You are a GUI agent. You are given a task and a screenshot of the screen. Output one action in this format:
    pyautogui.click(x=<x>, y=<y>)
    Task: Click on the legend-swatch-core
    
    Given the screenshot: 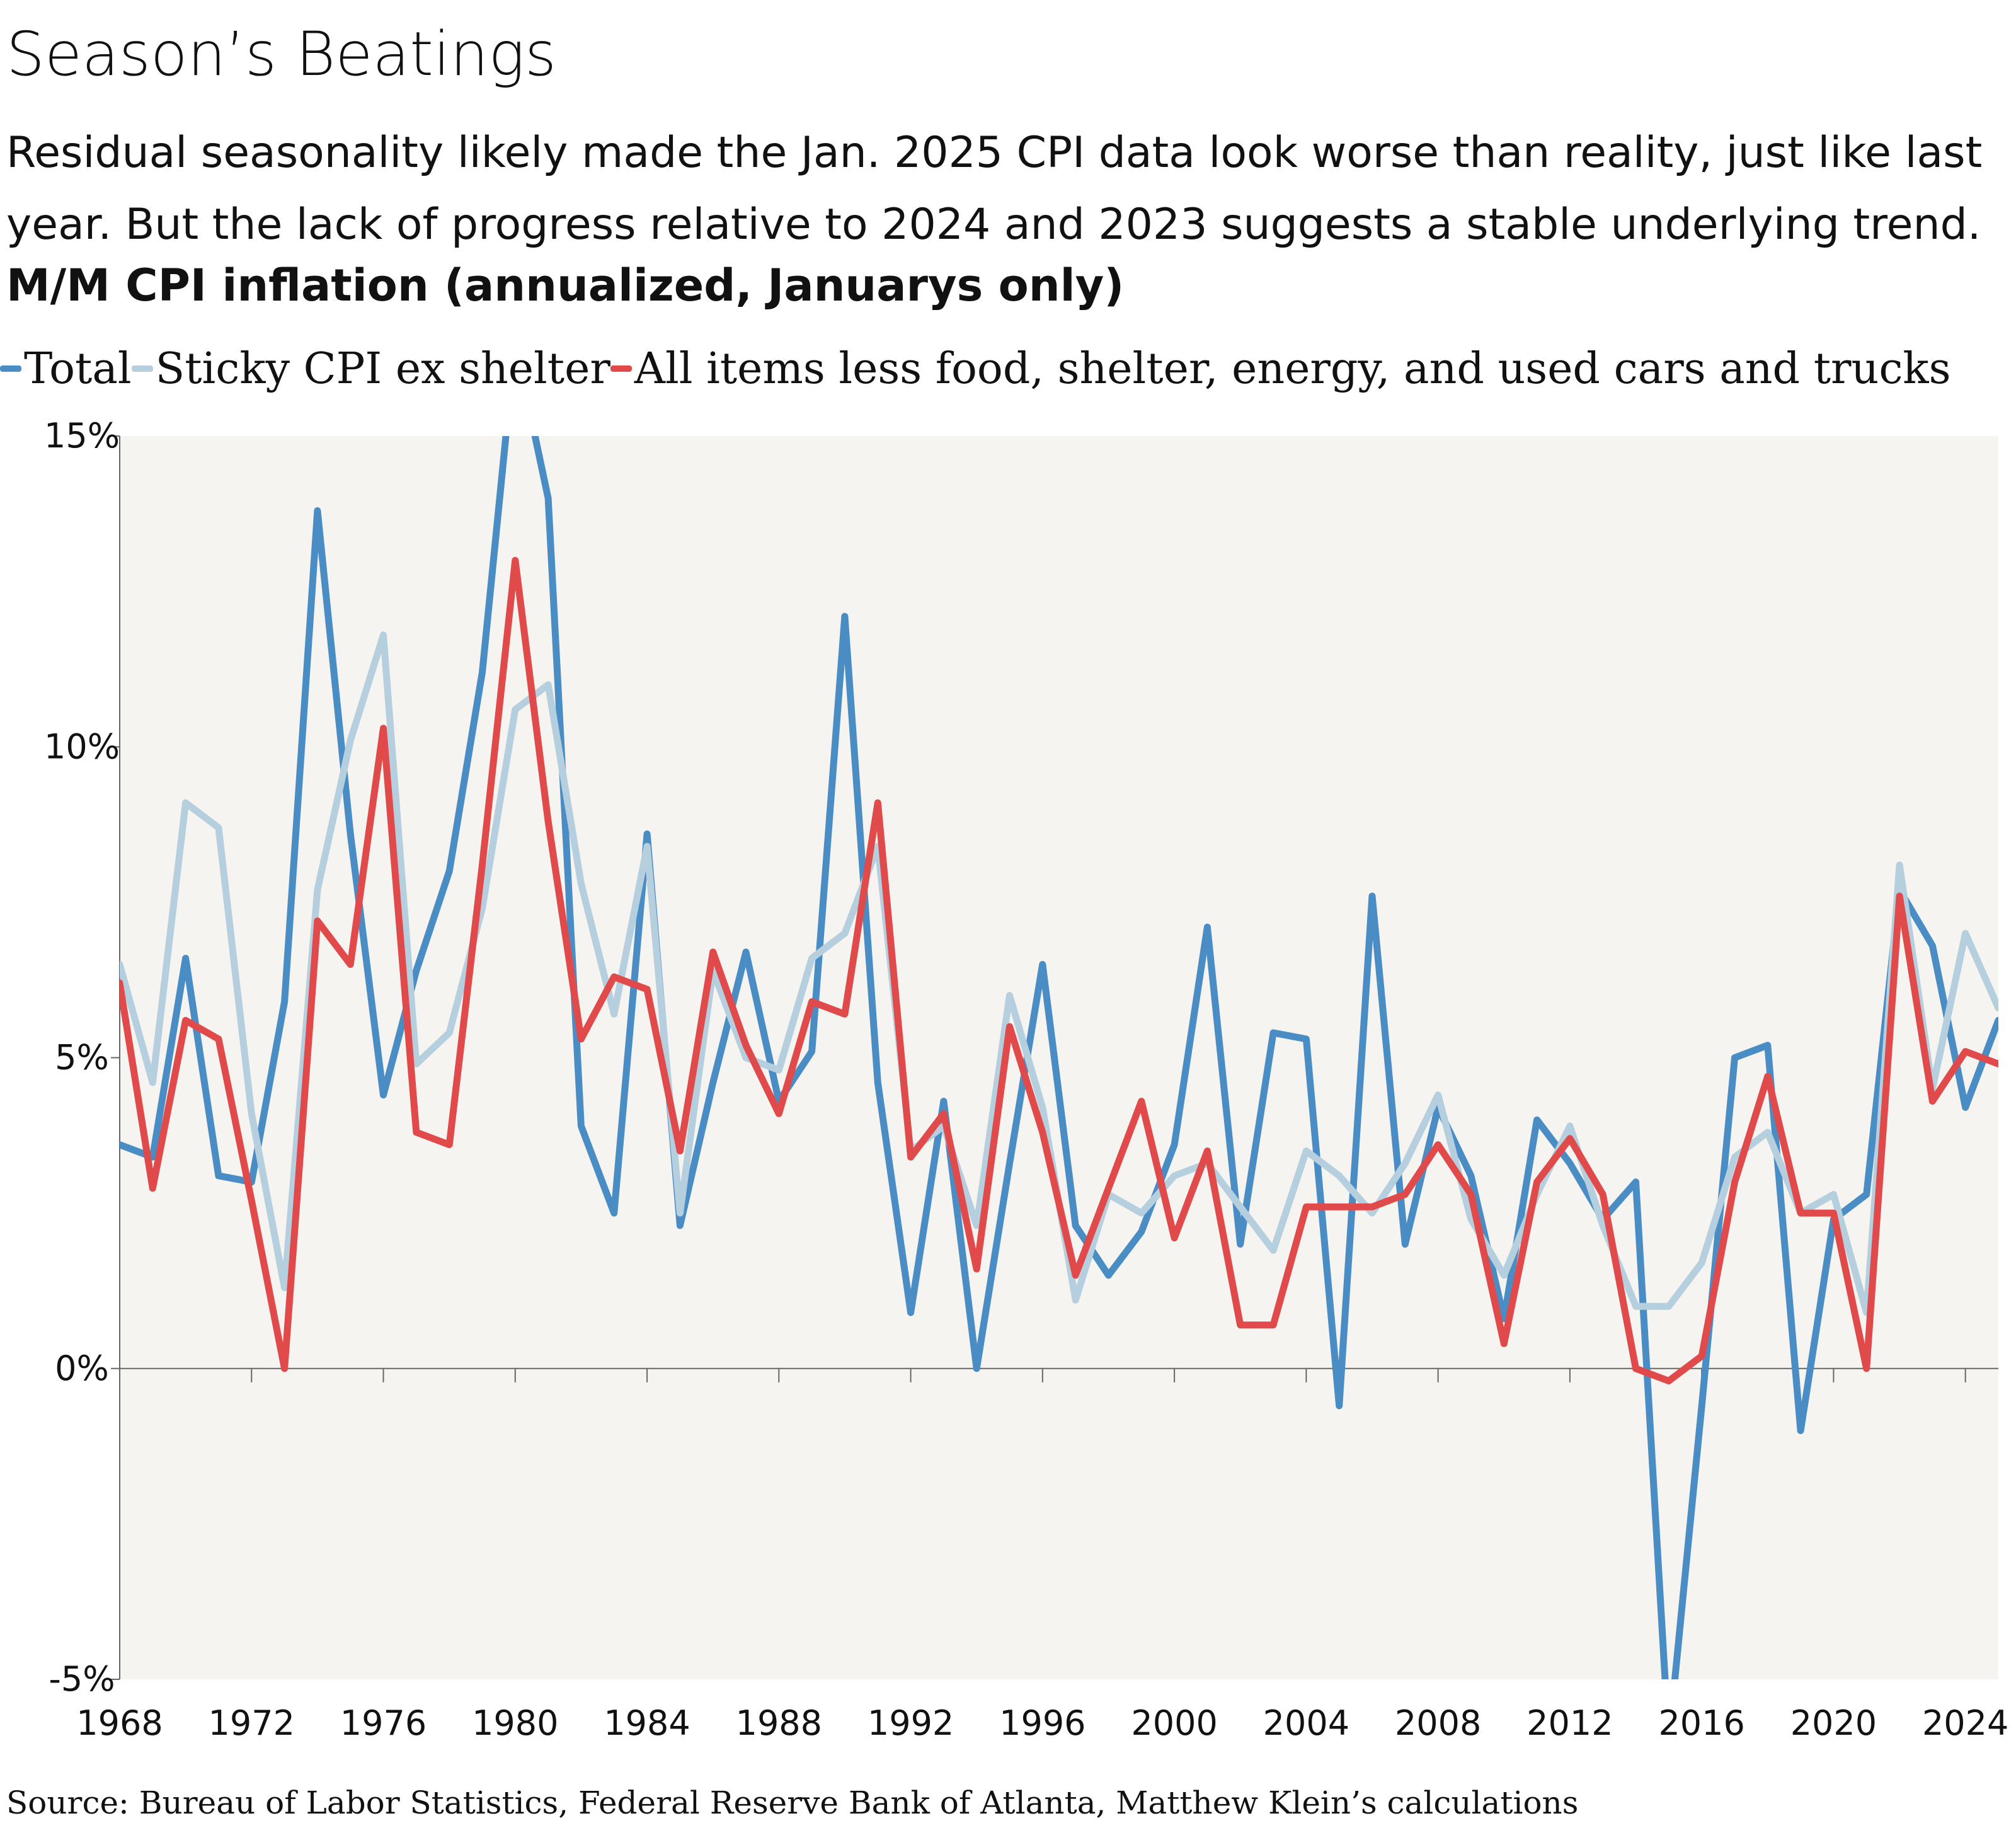 What is the action you would take?
    pyautogui.click(x=621, y=368)
    